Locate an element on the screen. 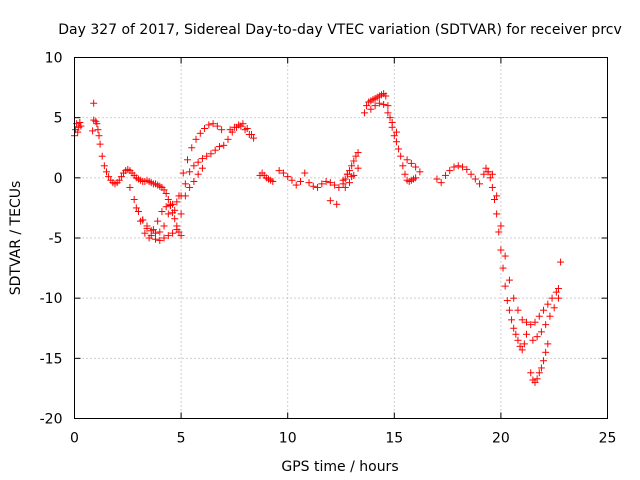 This screenshot has height=480, width=640. x-tick-label: 10 is located at coordinates (288, 439).